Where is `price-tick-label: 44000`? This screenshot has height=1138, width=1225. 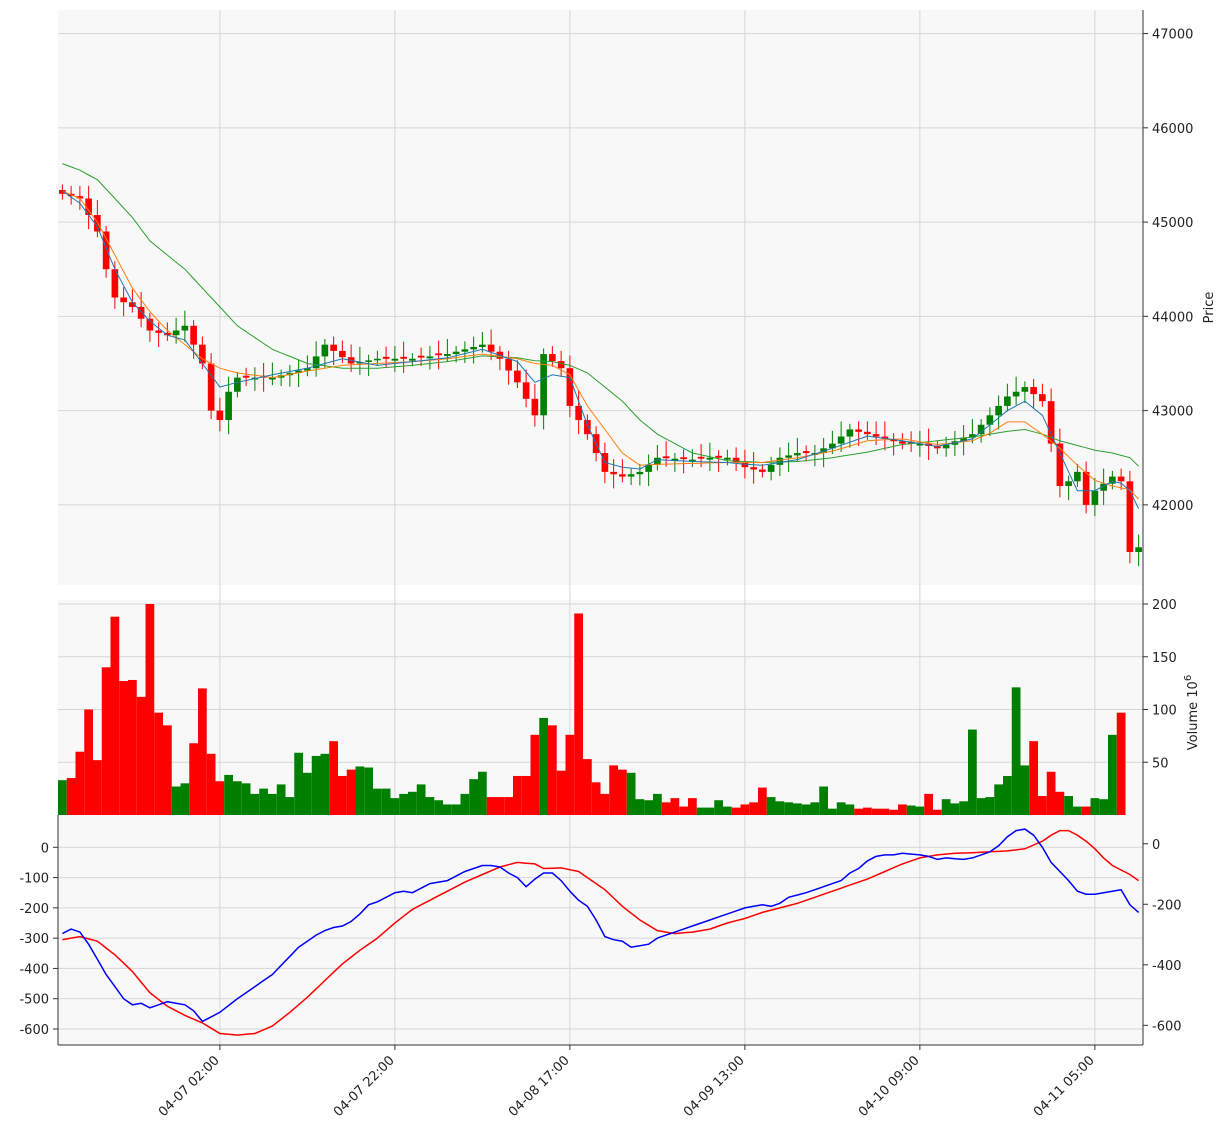
price-tick-label: 44000 is located at coordinates (1172, 317).